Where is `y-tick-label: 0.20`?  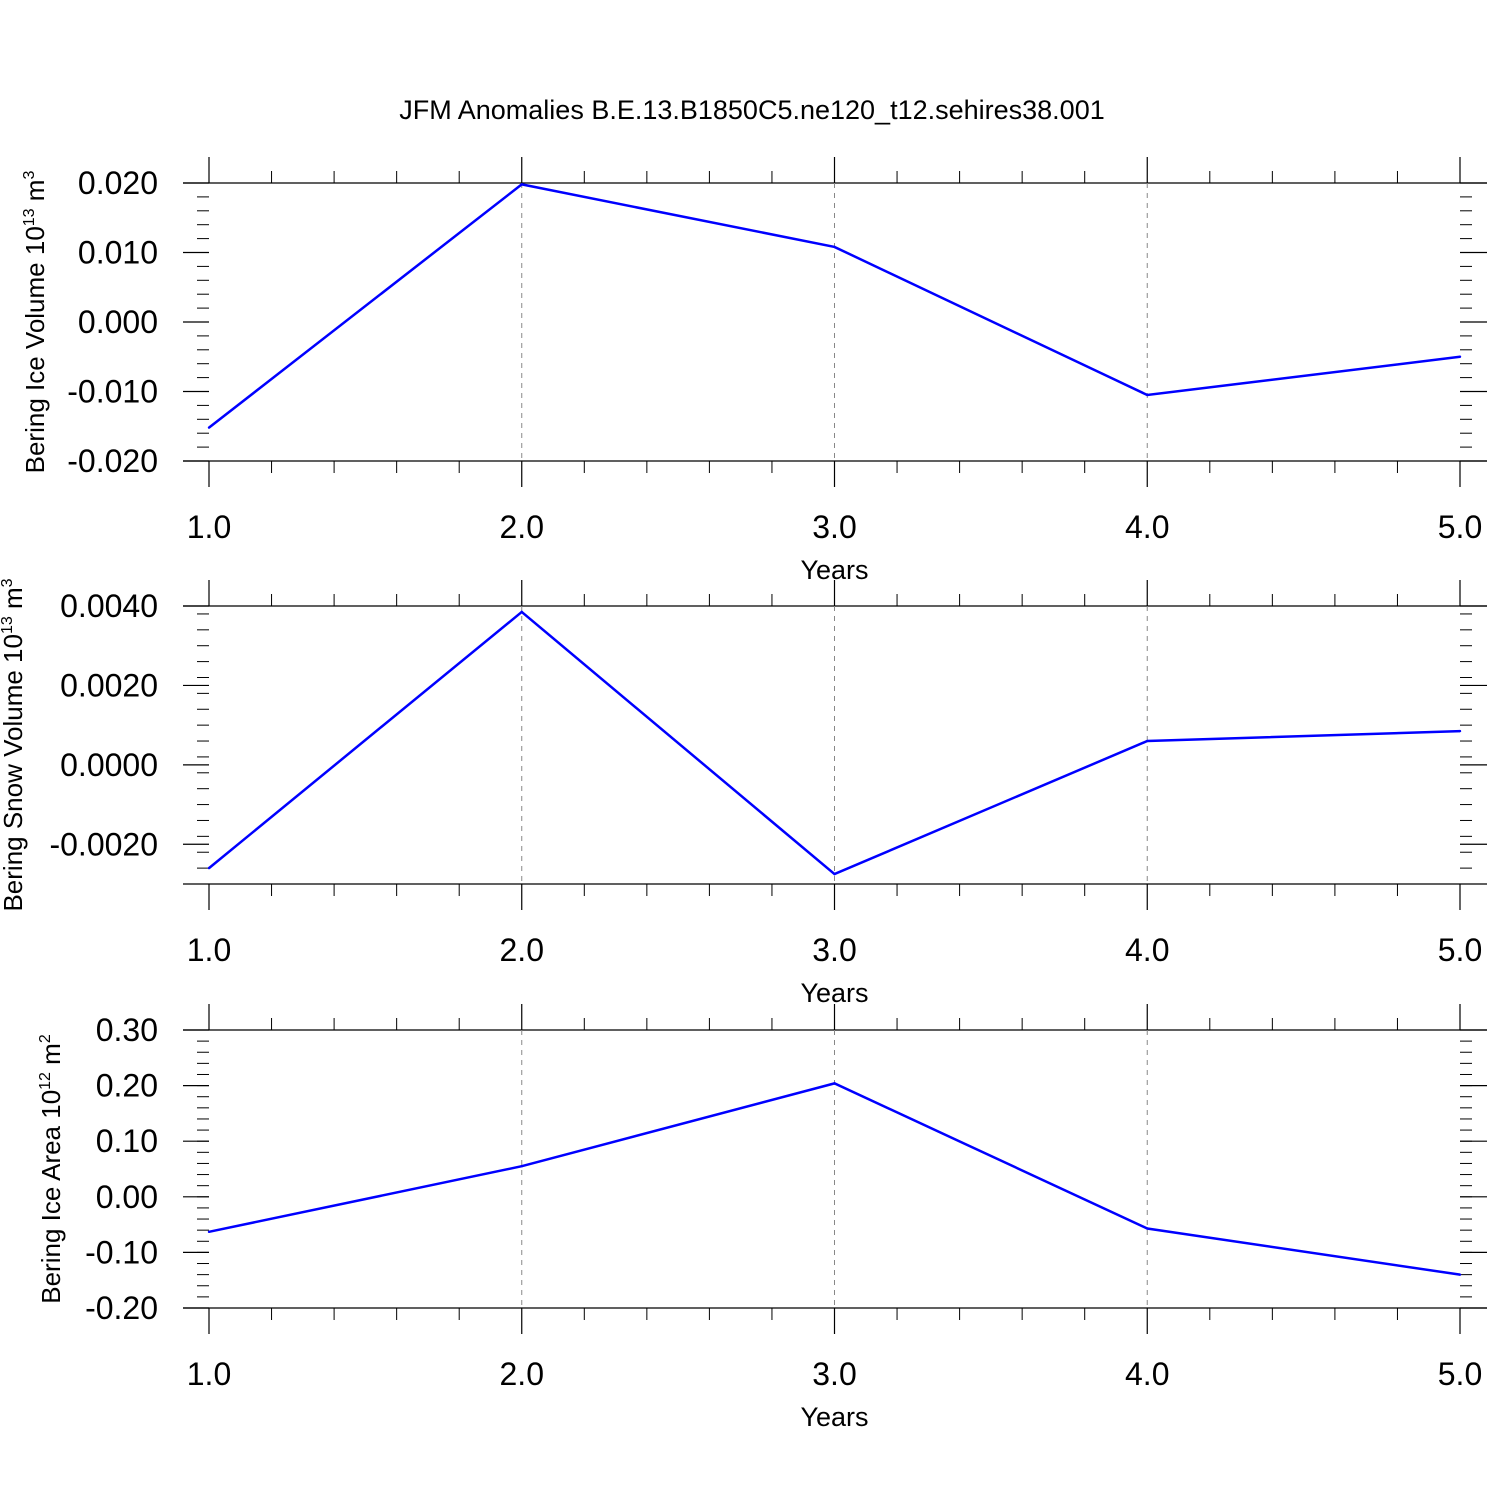 y-tick-label: 0.20 is located at coordinates (127, 1086).